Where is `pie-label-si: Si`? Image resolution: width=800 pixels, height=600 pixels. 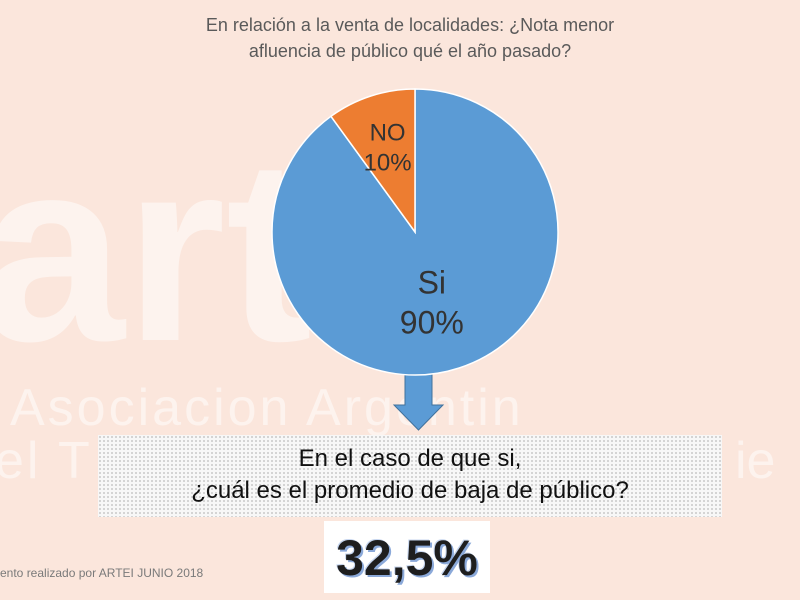
pie-label-si: Si is located at coordinates (432, 283).